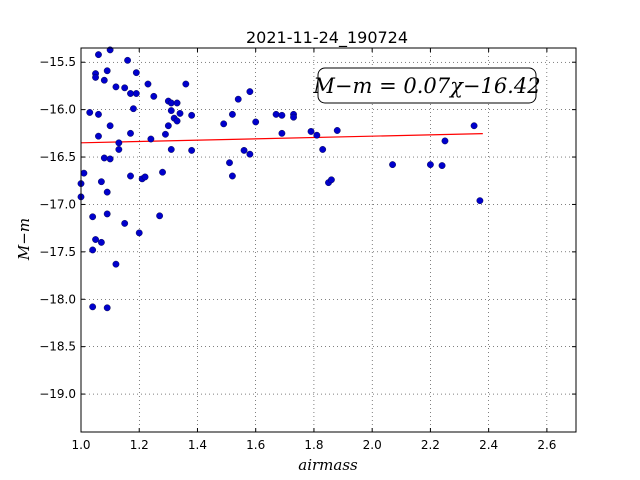 The image size is (640, 480). What do you see at coordinates (57, 110) in the screenshot?
I see `y-tick-label: −16.0` at bounding box center [57, 110].